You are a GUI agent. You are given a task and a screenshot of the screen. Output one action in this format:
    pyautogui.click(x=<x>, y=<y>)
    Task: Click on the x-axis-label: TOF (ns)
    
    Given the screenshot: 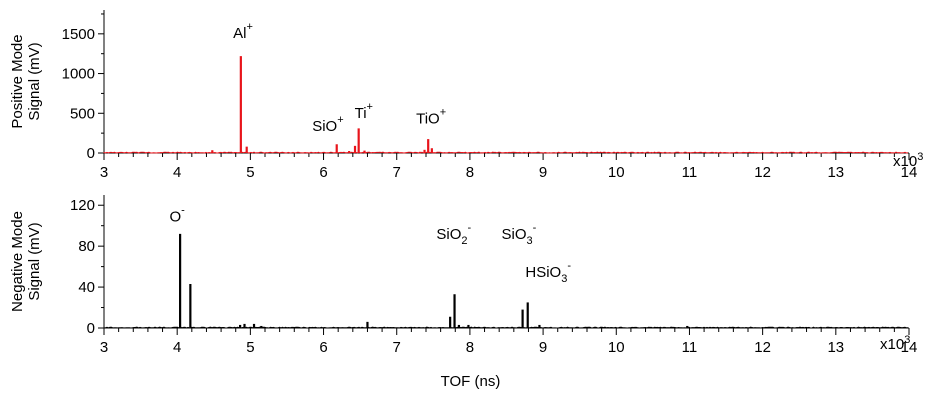 What is the action you would take?
    pyautogui.click(x=471, y=381)
    